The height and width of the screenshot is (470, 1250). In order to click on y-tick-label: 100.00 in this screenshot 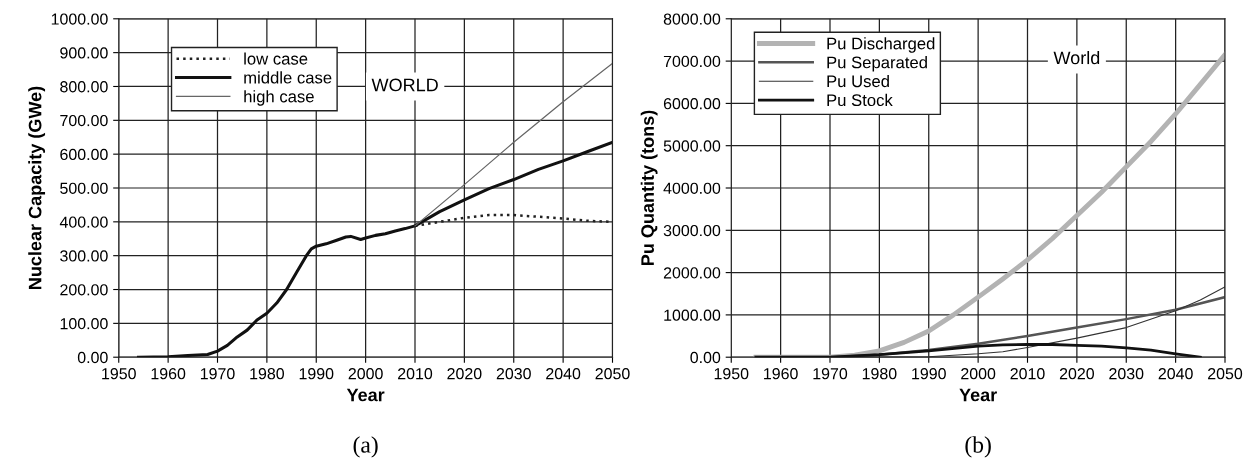, I will do `click(84, 323)`.